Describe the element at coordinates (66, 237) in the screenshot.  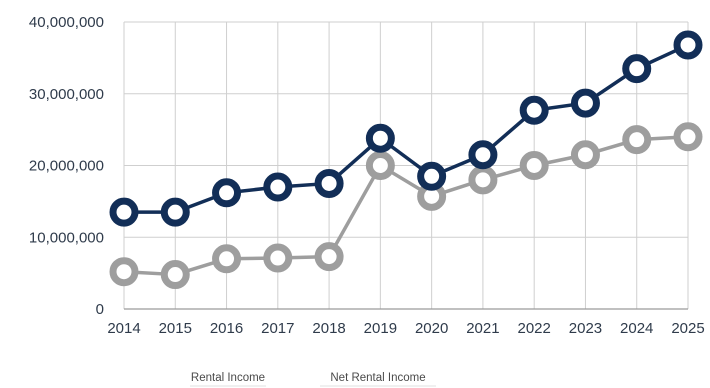
I see `y-tick-label: 10,000,000` at that location.